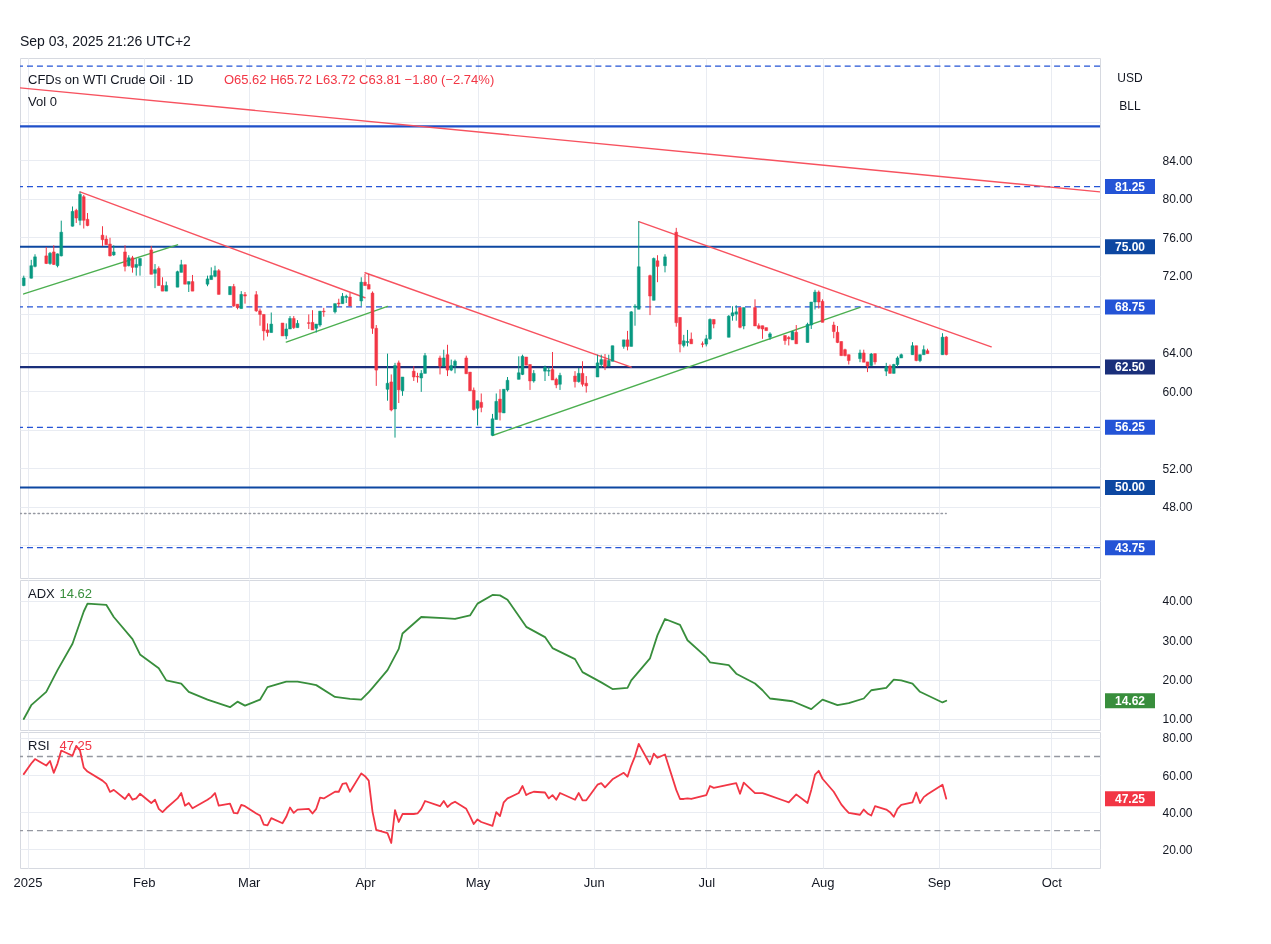 This screenshot has height=944, width=1271. What do you see at coordinates (1130, 78) in the screenshot?
I see `text: USD` at bounding box center [1130, 78].